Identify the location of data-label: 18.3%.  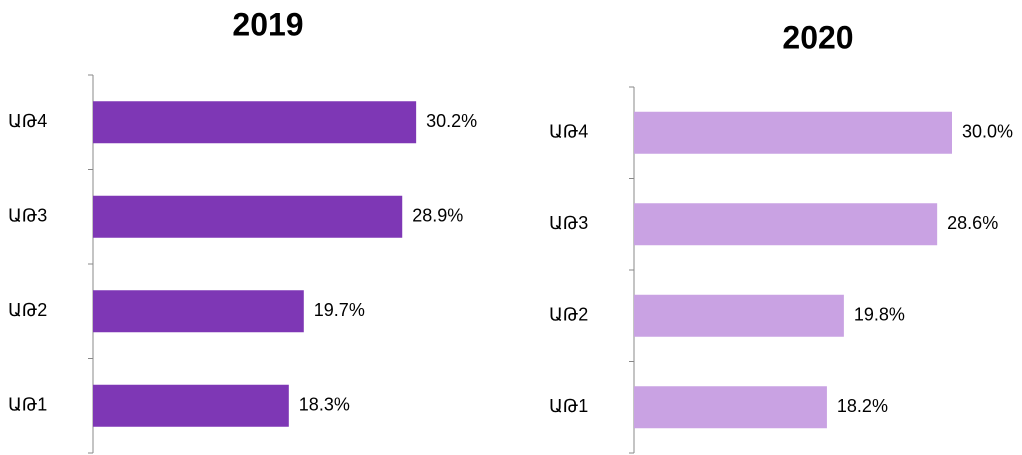
(324, 405).